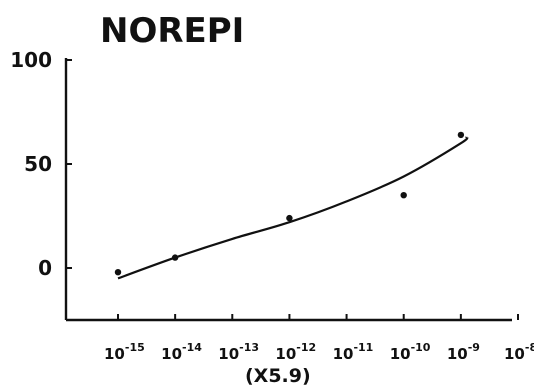 The image size is (534, 391). Describe the element at coordinates (421, 347) in the screenshot. I see `x-tick-exponent: -10` at that location.